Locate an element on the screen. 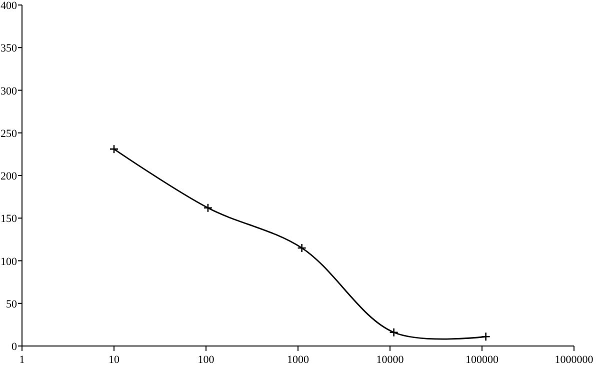 The width and height of the screenshot is (600, 373). y-tick-label: 300 is located at coordinates (9, 91).